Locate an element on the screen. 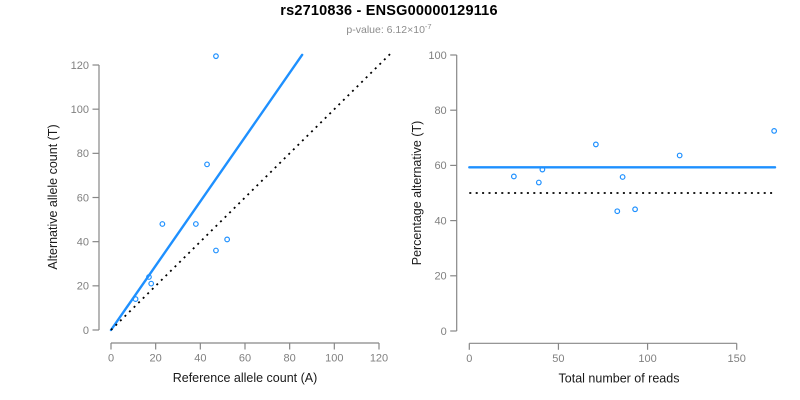 The image size is (800, 400). x-tick-label: 60 is located at coordinates (245, 359).